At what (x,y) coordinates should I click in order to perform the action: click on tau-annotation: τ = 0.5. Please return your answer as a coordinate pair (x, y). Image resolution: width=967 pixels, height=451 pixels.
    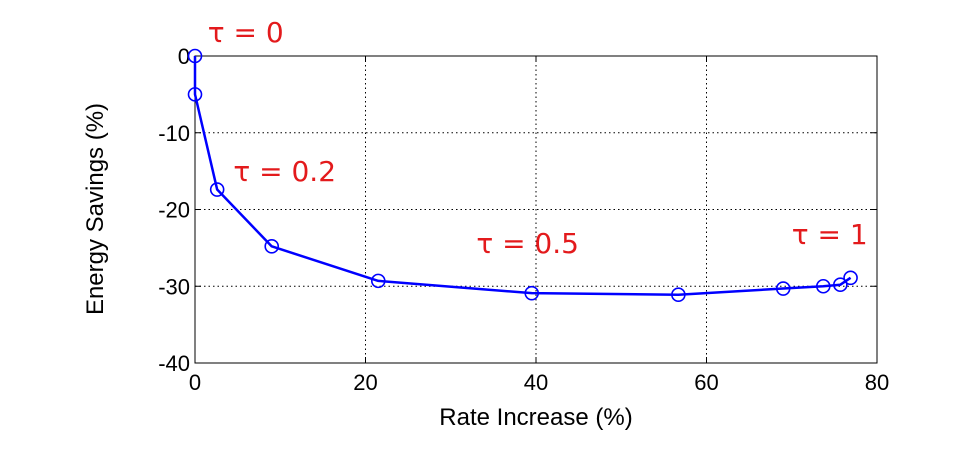
    Looking at the image, I should click on (527, 243).